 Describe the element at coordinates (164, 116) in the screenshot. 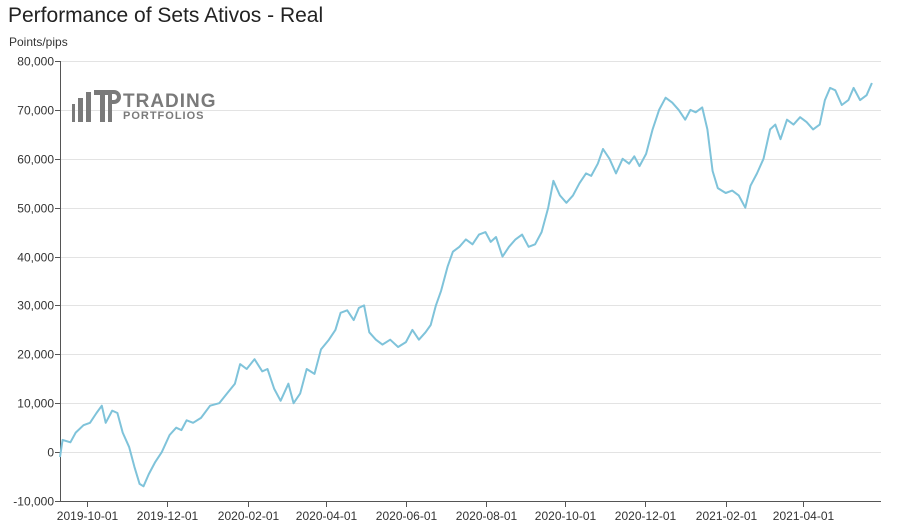

I see `logo-text-portfolios: PORTFOLIOS` at that location.